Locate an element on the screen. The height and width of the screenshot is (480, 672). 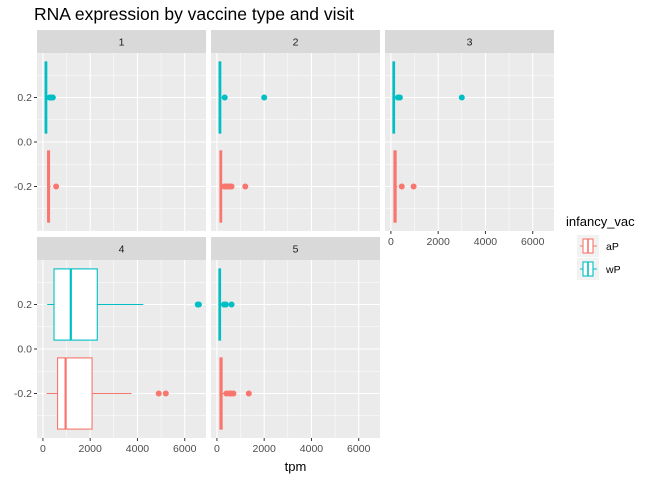
facet-panel-2: 2 is located at coordinates (295, 130).